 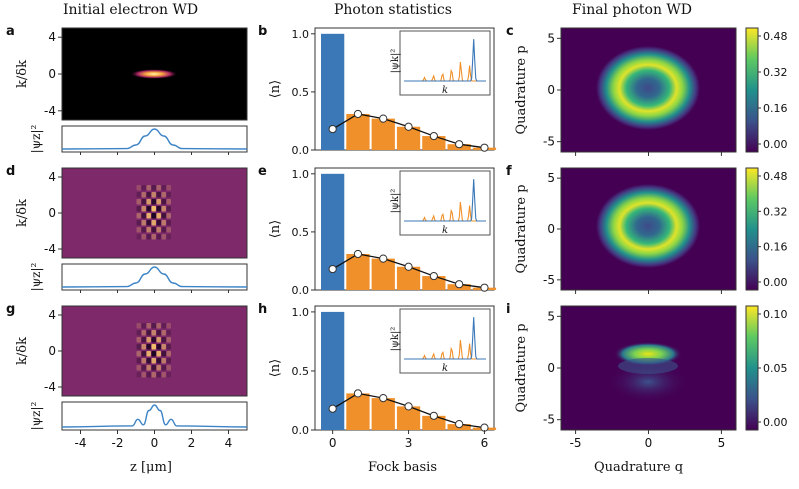 What do you see at coordinates (639, 467) in the screenshot?
I see `x-label-right: Quadrature q` at bounding box center [639, 467].